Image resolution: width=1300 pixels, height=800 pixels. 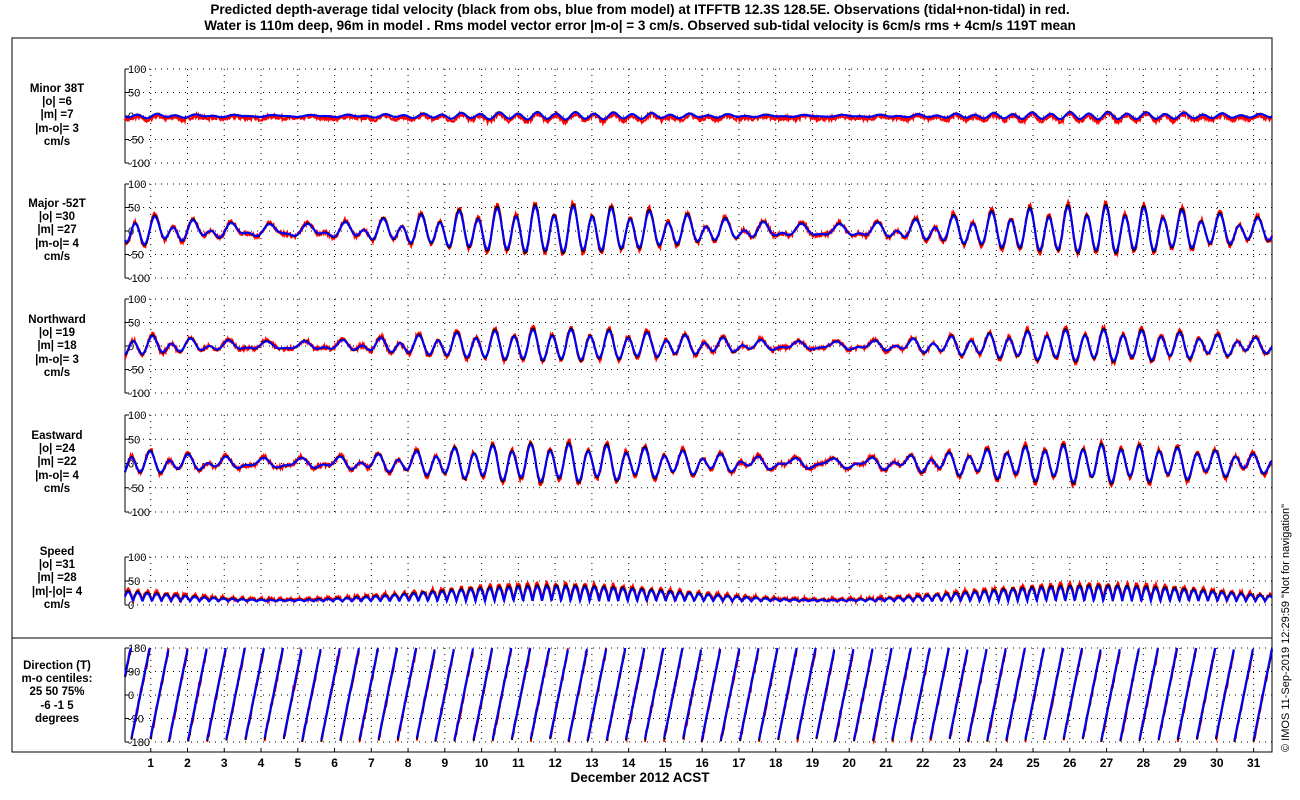 I want to click on panel-label-eastward: Eastward |o| =24 |m| =22 |m-o|= 4 cm/s, so click(x=57, y=463).